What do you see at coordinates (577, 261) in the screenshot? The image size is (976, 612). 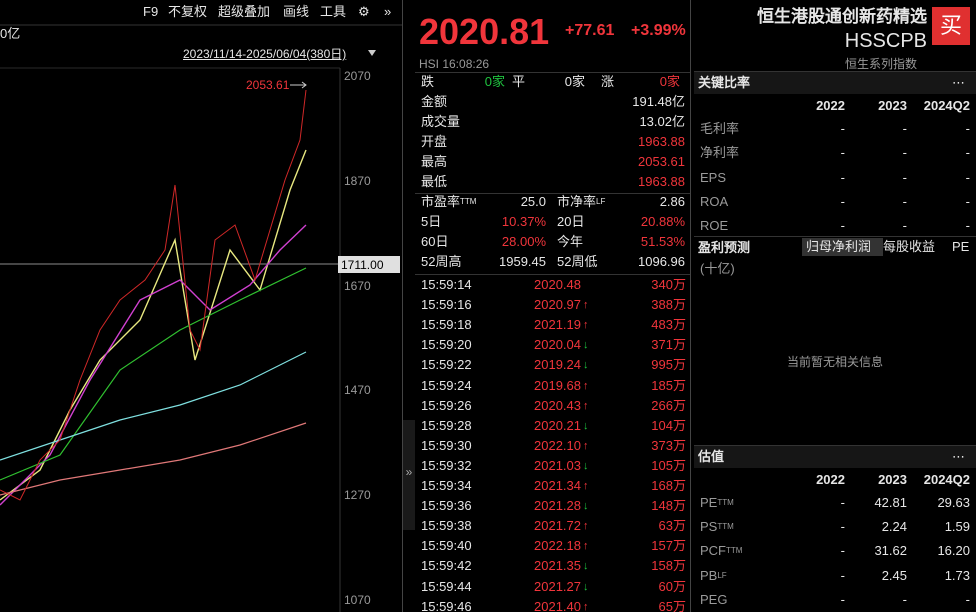 I see `label: 52周低` at bounding box center [577, 261].